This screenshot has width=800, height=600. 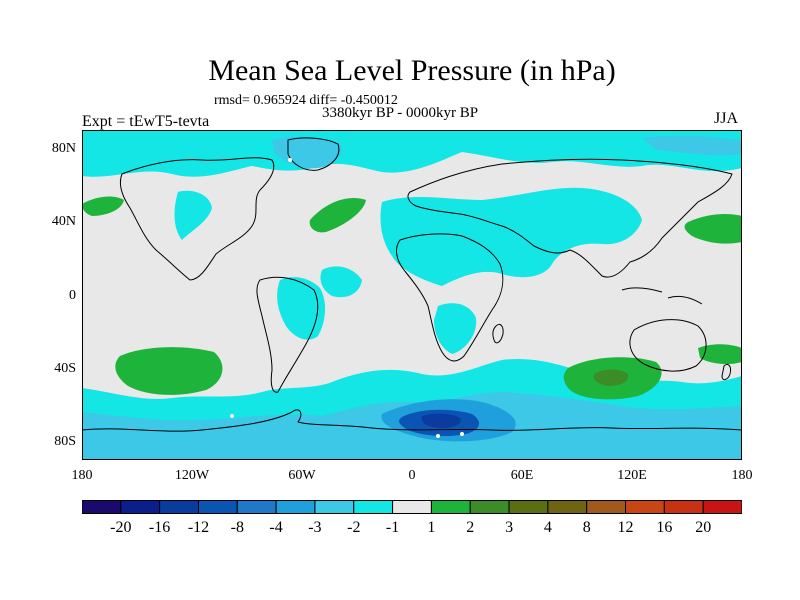 I want to click on colorbar-label: -8, so click(x=237, y=527).